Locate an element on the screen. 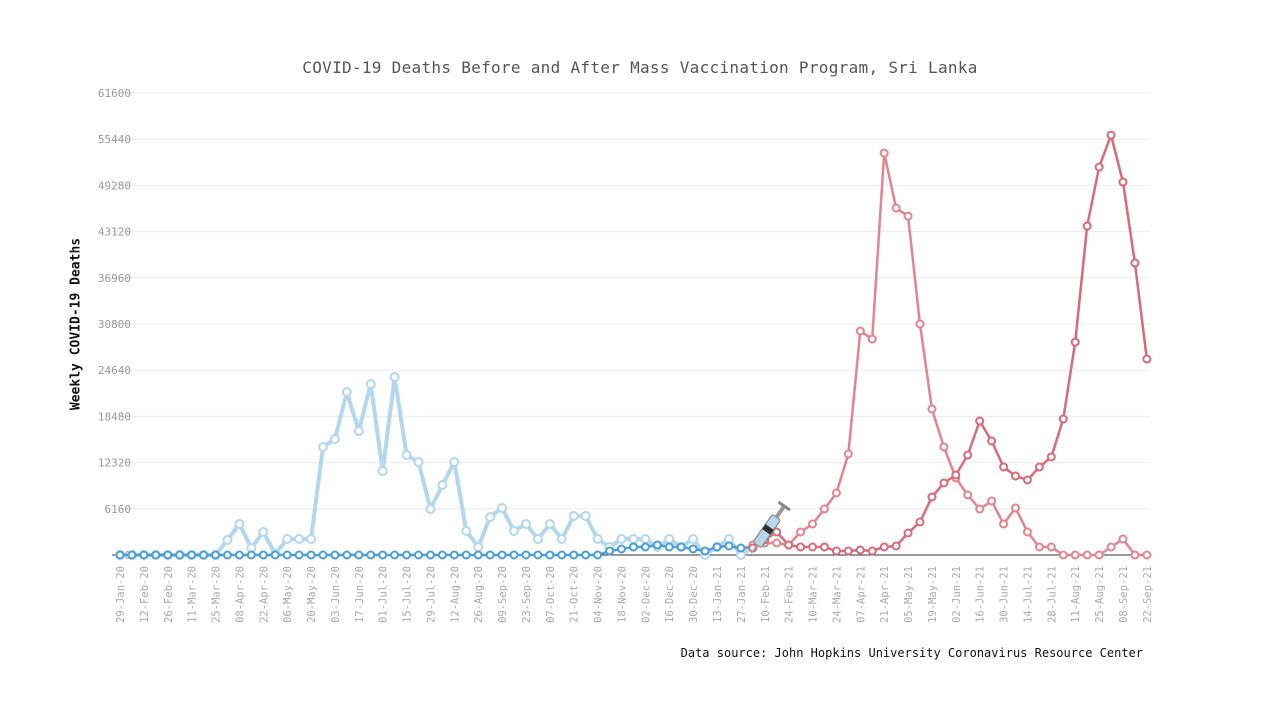  x-tick-label: 01-Jul-20 is located at coordinates (384, 594).